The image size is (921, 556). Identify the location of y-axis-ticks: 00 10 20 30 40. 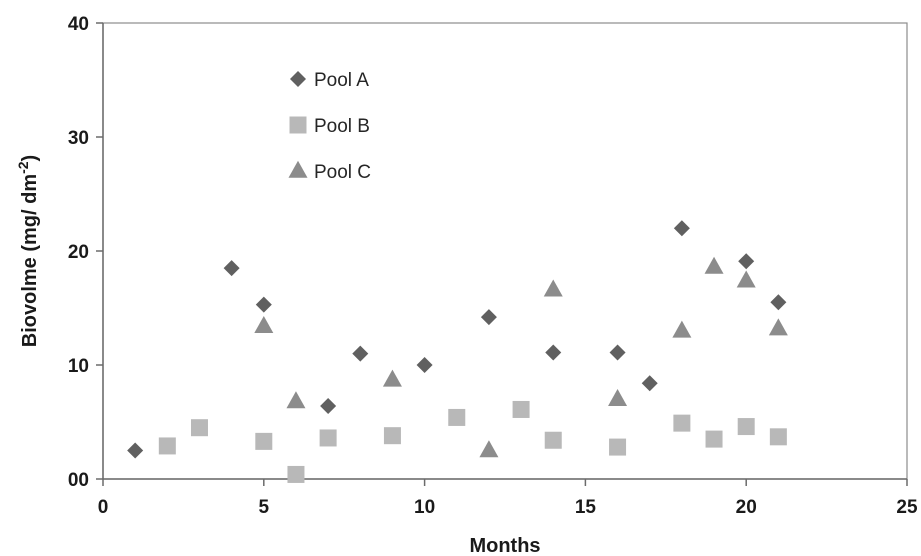
(85, 252).